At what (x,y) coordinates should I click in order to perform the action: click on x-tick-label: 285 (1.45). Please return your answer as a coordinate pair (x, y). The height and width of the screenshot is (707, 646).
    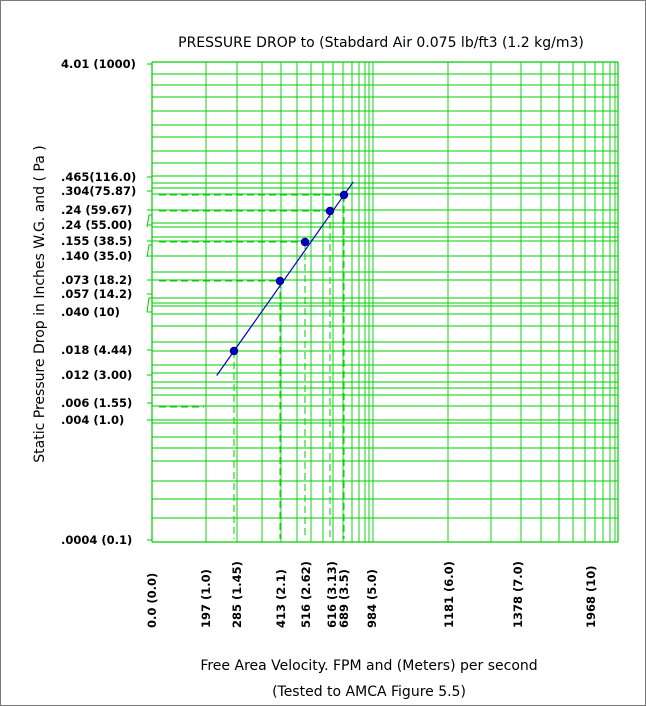
    Looking at the image, I should click on (237, 594).